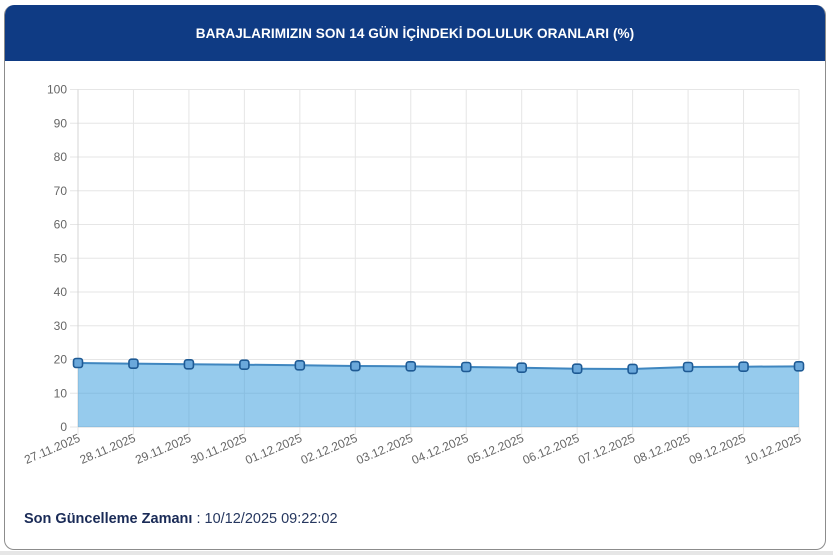  I want to click on x-tick-label: 06.12.2025, so click(551, 449).